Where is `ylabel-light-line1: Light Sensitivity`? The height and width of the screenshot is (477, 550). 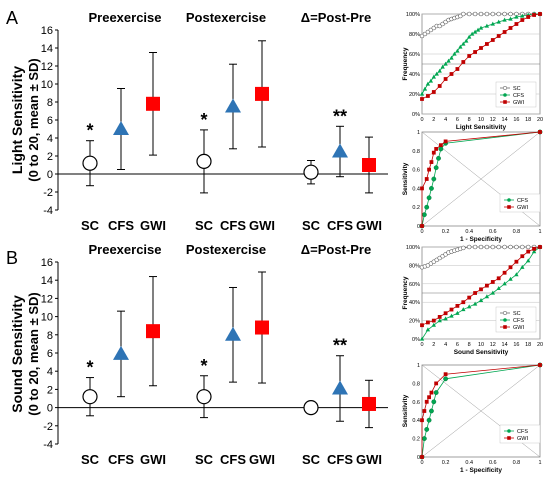 ylabel-light-line1: Light Sensitivity is located at coordinates (17, 120).